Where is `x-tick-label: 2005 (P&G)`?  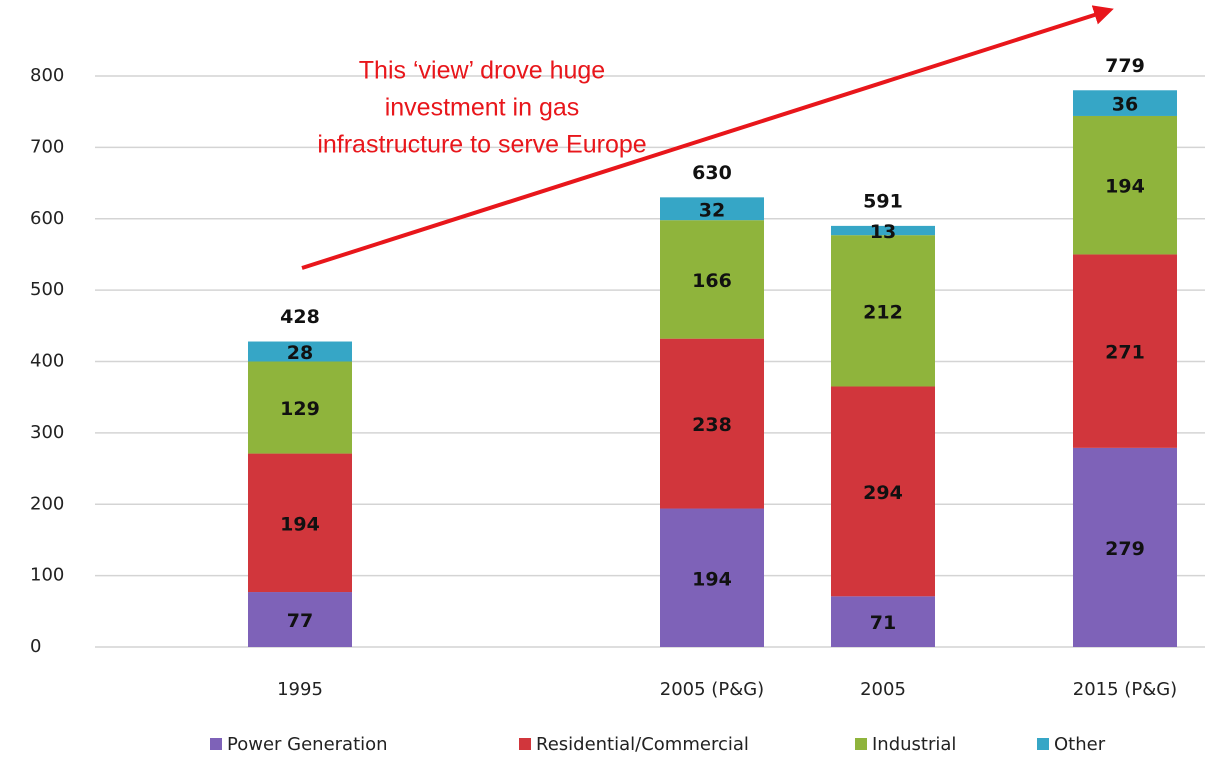
x-tick-label: 2005 (P&G) is located at coordinates (712, 689).